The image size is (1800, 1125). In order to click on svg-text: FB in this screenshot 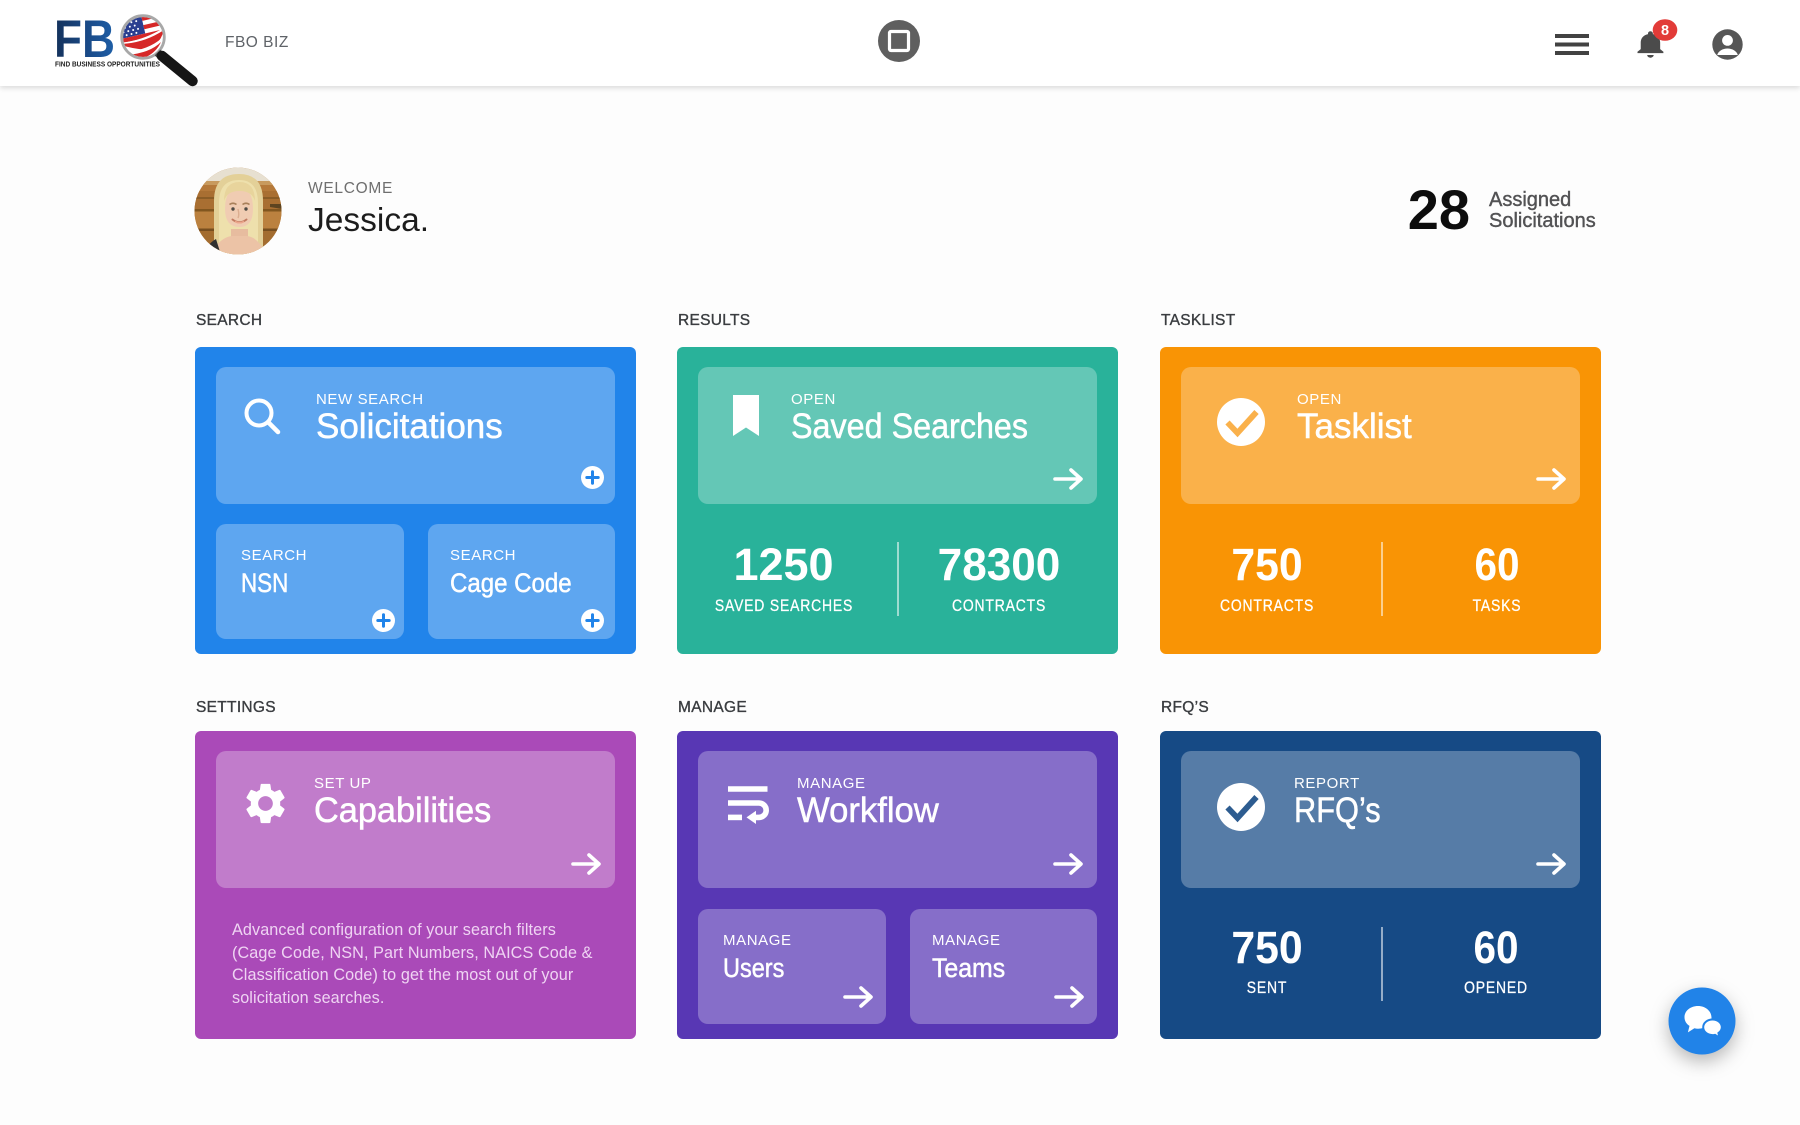, I will do `click(84, 40)`.